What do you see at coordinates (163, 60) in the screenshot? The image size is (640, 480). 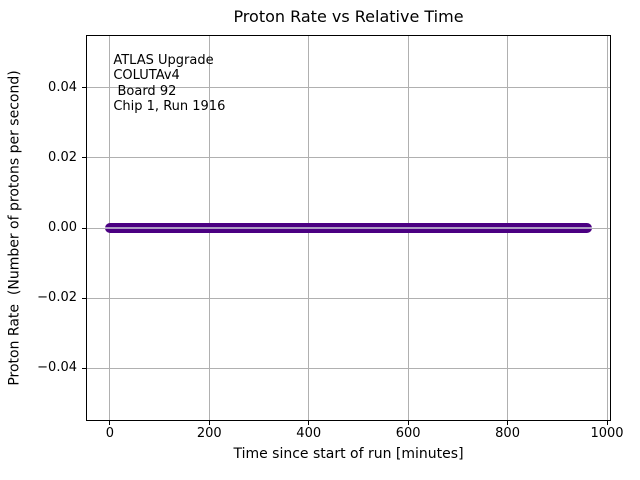 I see `annotation-line: ATLAS Upgrade` at bounding box center [163, 60].